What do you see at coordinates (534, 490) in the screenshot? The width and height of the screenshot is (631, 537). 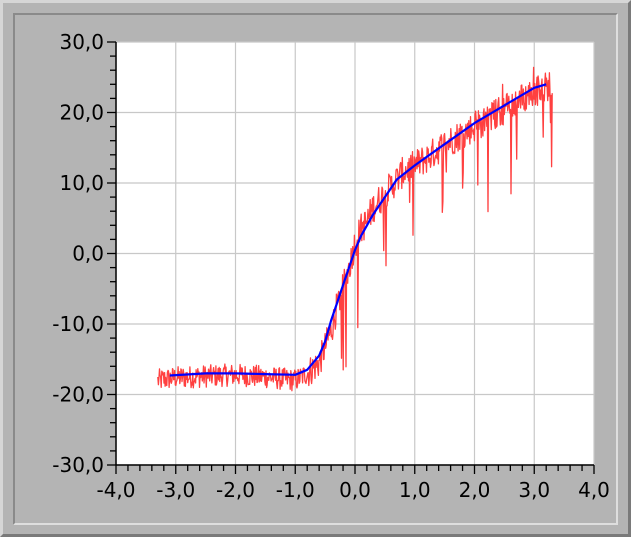 I see `x-tick-label: 3,0` at bounding box center [534, 490].